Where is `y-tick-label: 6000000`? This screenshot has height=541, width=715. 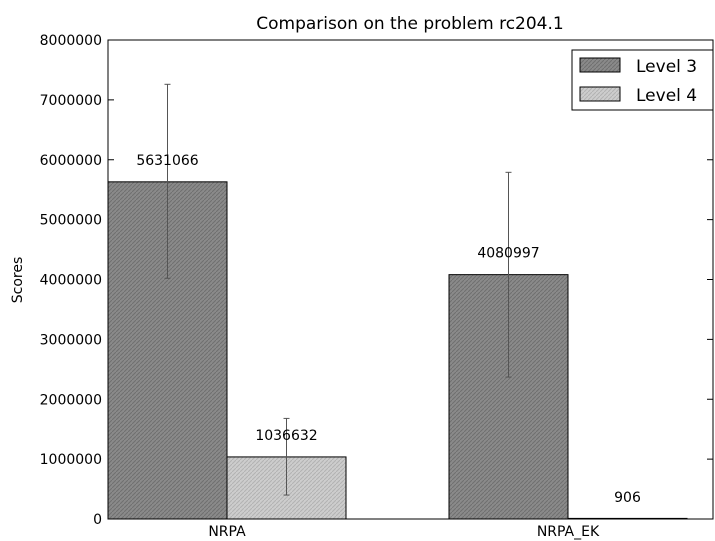 y-tick-label: 6000000 is located at coordinates (71, 161).